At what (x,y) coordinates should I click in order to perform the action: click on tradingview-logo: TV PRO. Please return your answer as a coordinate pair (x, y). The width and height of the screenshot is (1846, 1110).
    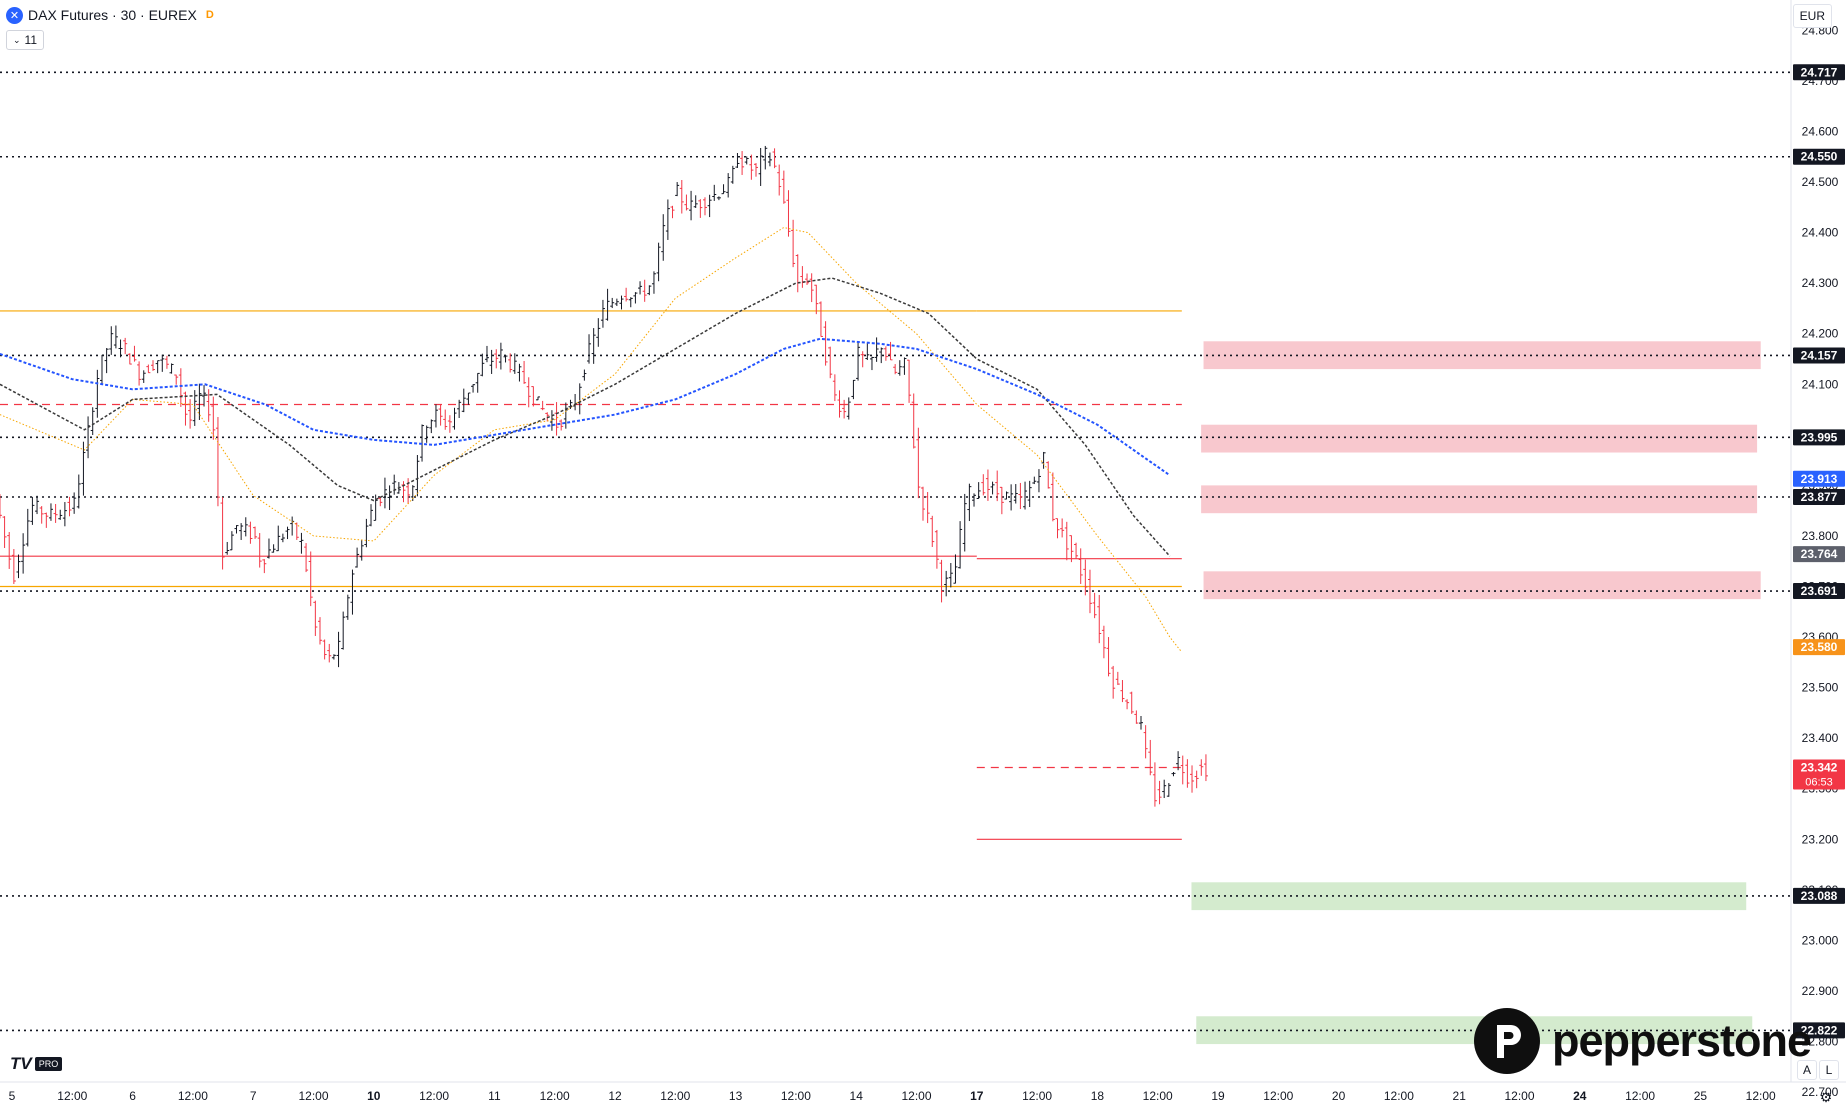
    Looking at the image, I should click on (36, 1064).